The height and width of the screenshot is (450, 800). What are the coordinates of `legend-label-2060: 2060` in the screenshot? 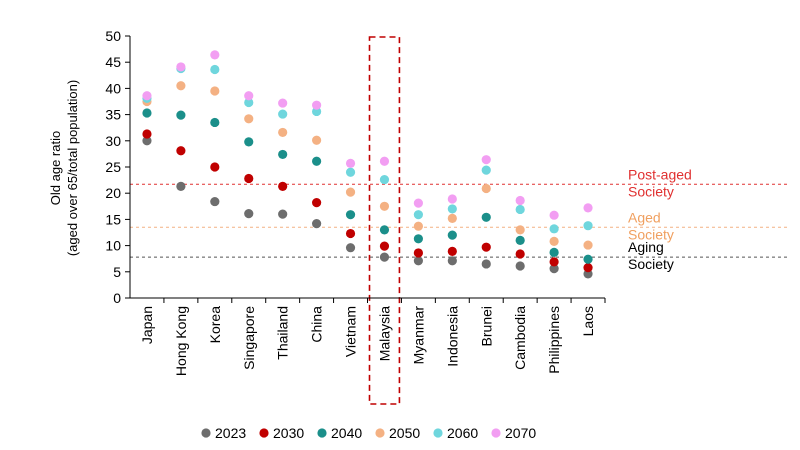 It's located at (462, 433).